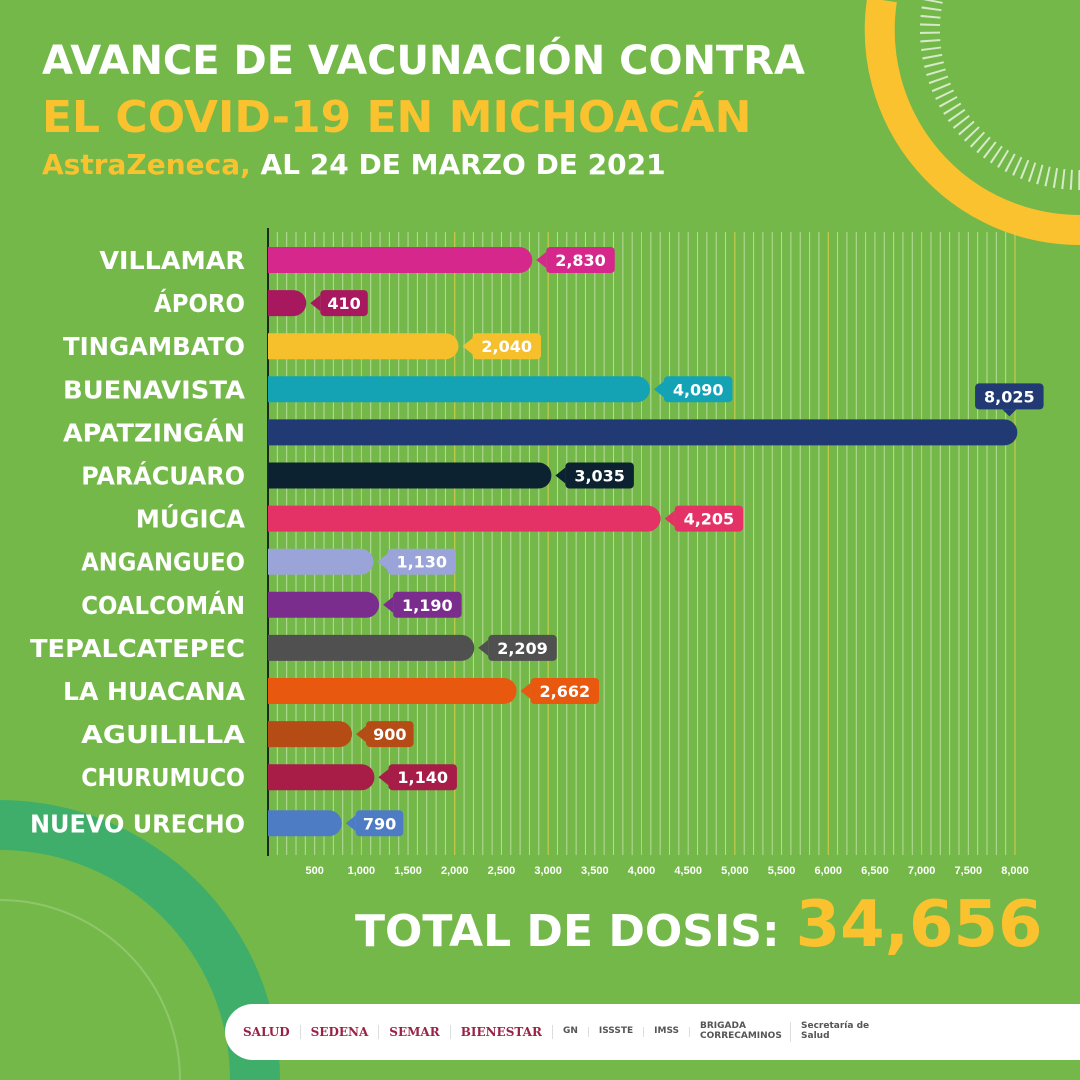 The width and height of the screenshot is (1080, 1080). What do you see at coordinates (972, 123) in the screenshot?
I see `yellow-arc-decoration` at bounding box center [972, 123].